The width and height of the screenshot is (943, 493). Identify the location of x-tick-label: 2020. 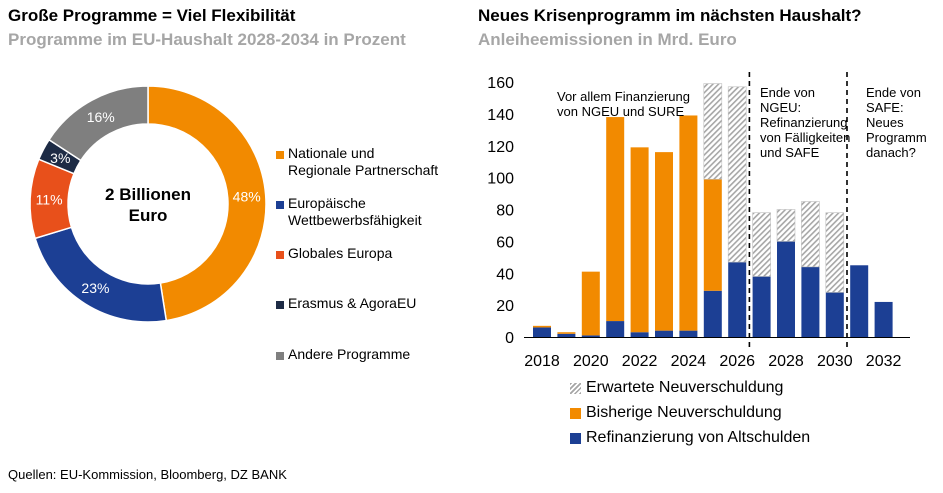
(591, 361).